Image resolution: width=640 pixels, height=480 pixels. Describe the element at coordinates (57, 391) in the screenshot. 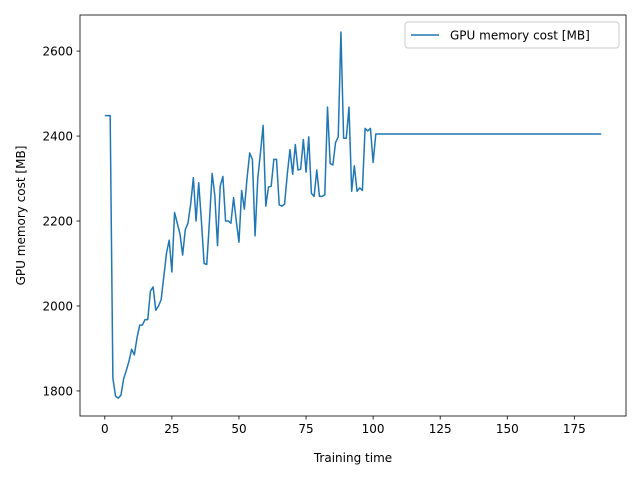

I see `y-tick-label: 1800` at that location.